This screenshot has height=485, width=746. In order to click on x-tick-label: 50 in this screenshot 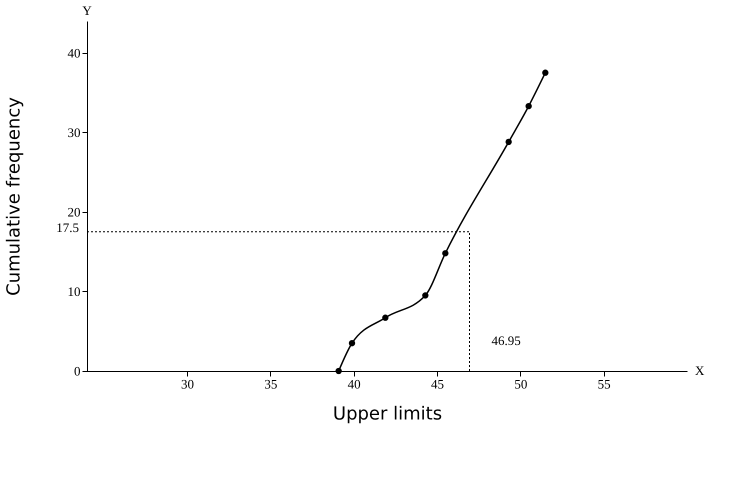, I will do `click(521, 384)`.